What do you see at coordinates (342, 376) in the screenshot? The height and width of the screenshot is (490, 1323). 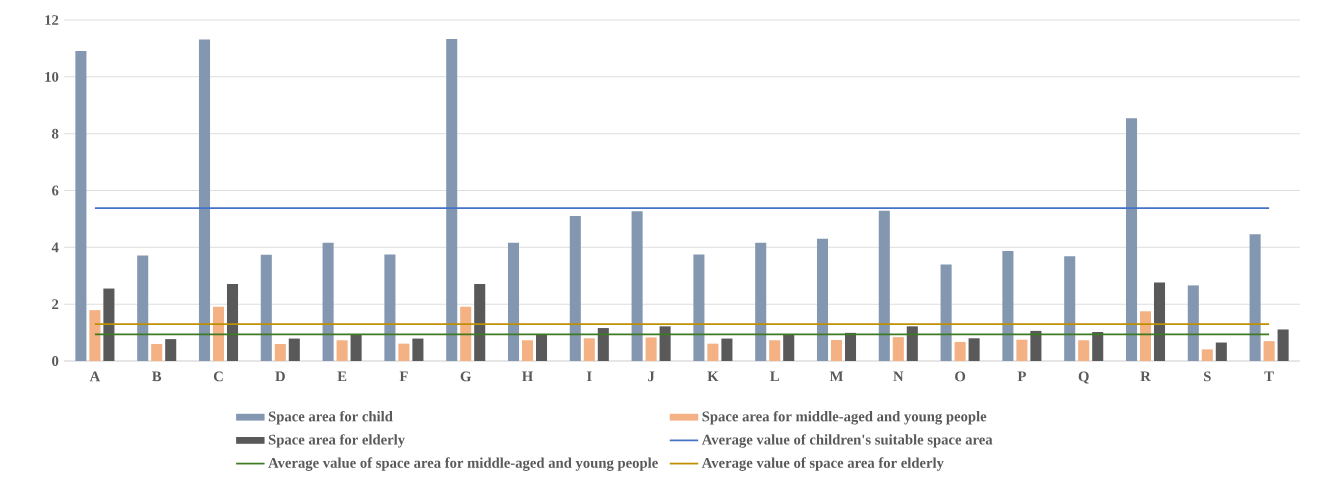 I see `x-tick-label: E` at bounding box center [342, 376].